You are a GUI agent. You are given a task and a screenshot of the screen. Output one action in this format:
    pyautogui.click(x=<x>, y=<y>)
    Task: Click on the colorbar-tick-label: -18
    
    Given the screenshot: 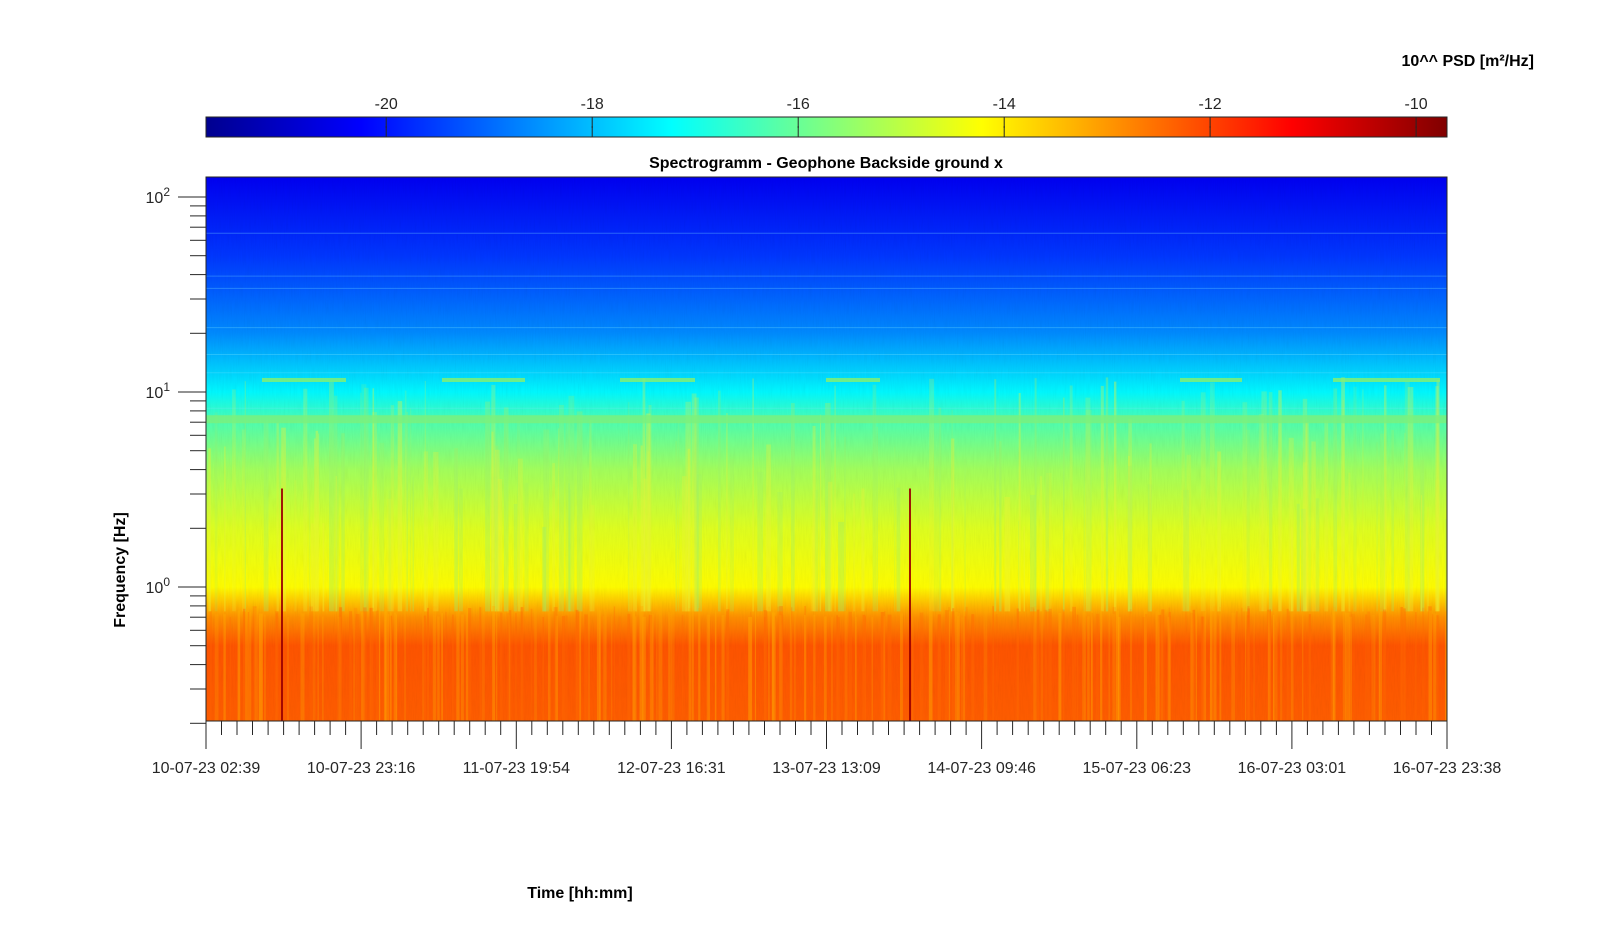 What is the action you would take?
    pyautogui.click(x=592, y=104)
    